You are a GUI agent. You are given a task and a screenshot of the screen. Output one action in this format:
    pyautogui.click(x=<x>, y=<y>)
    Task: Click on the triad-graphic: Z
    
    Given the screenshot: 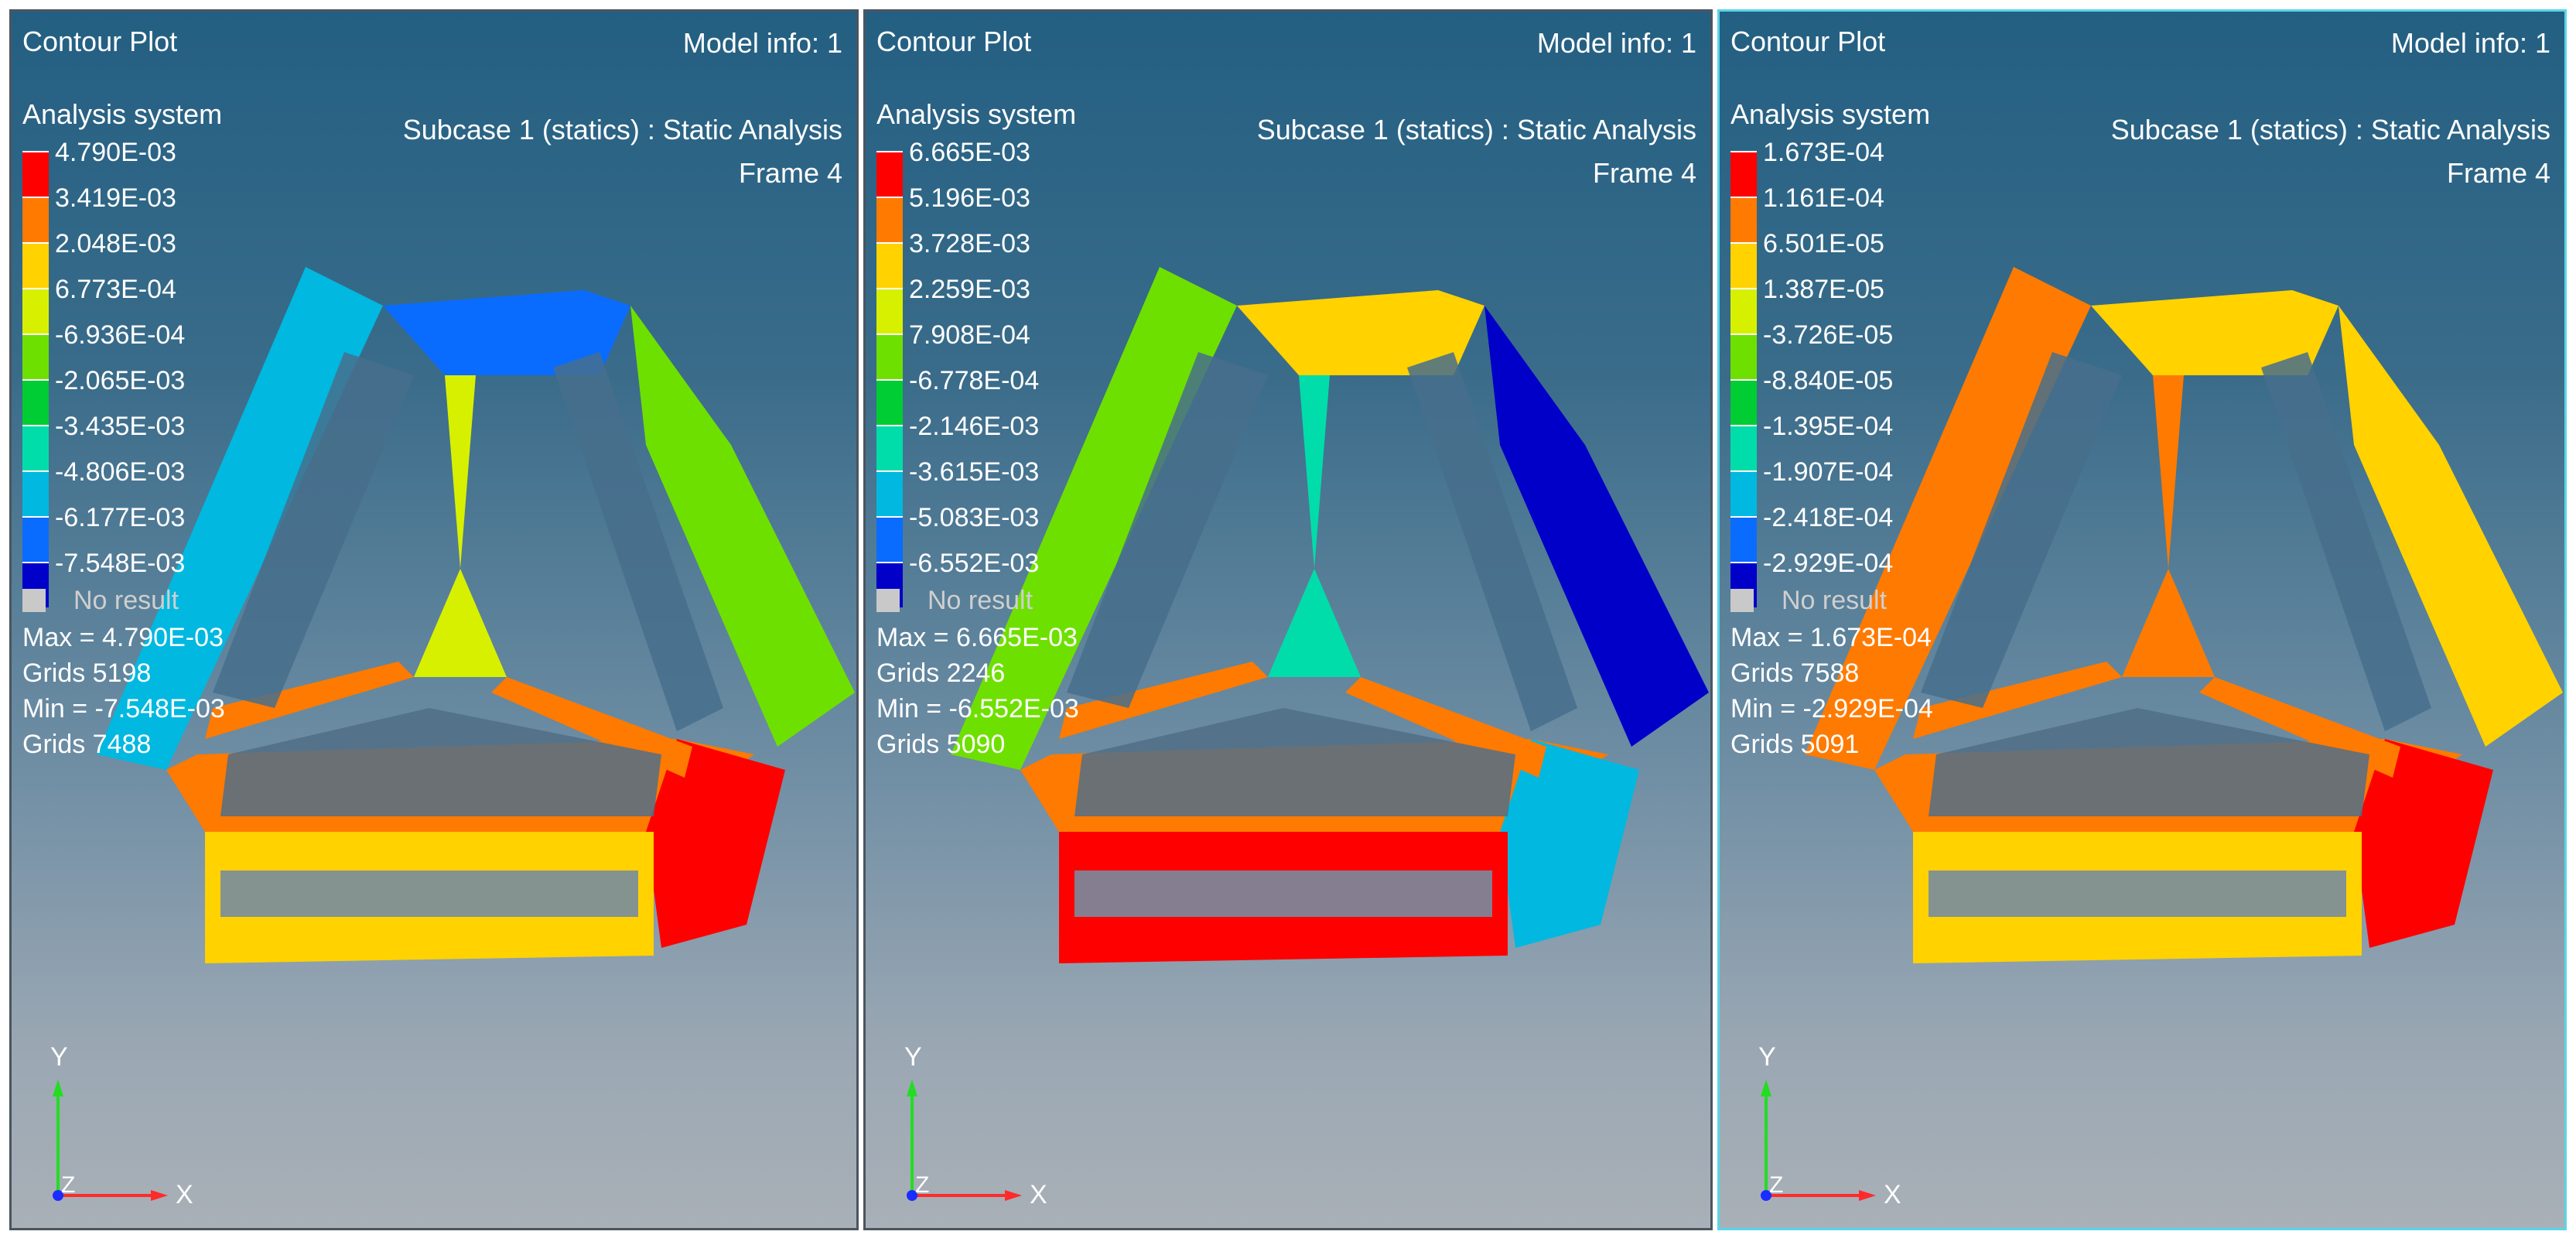 What is the action you would take?
    pyautogui.click(x=964, y=1140)
    